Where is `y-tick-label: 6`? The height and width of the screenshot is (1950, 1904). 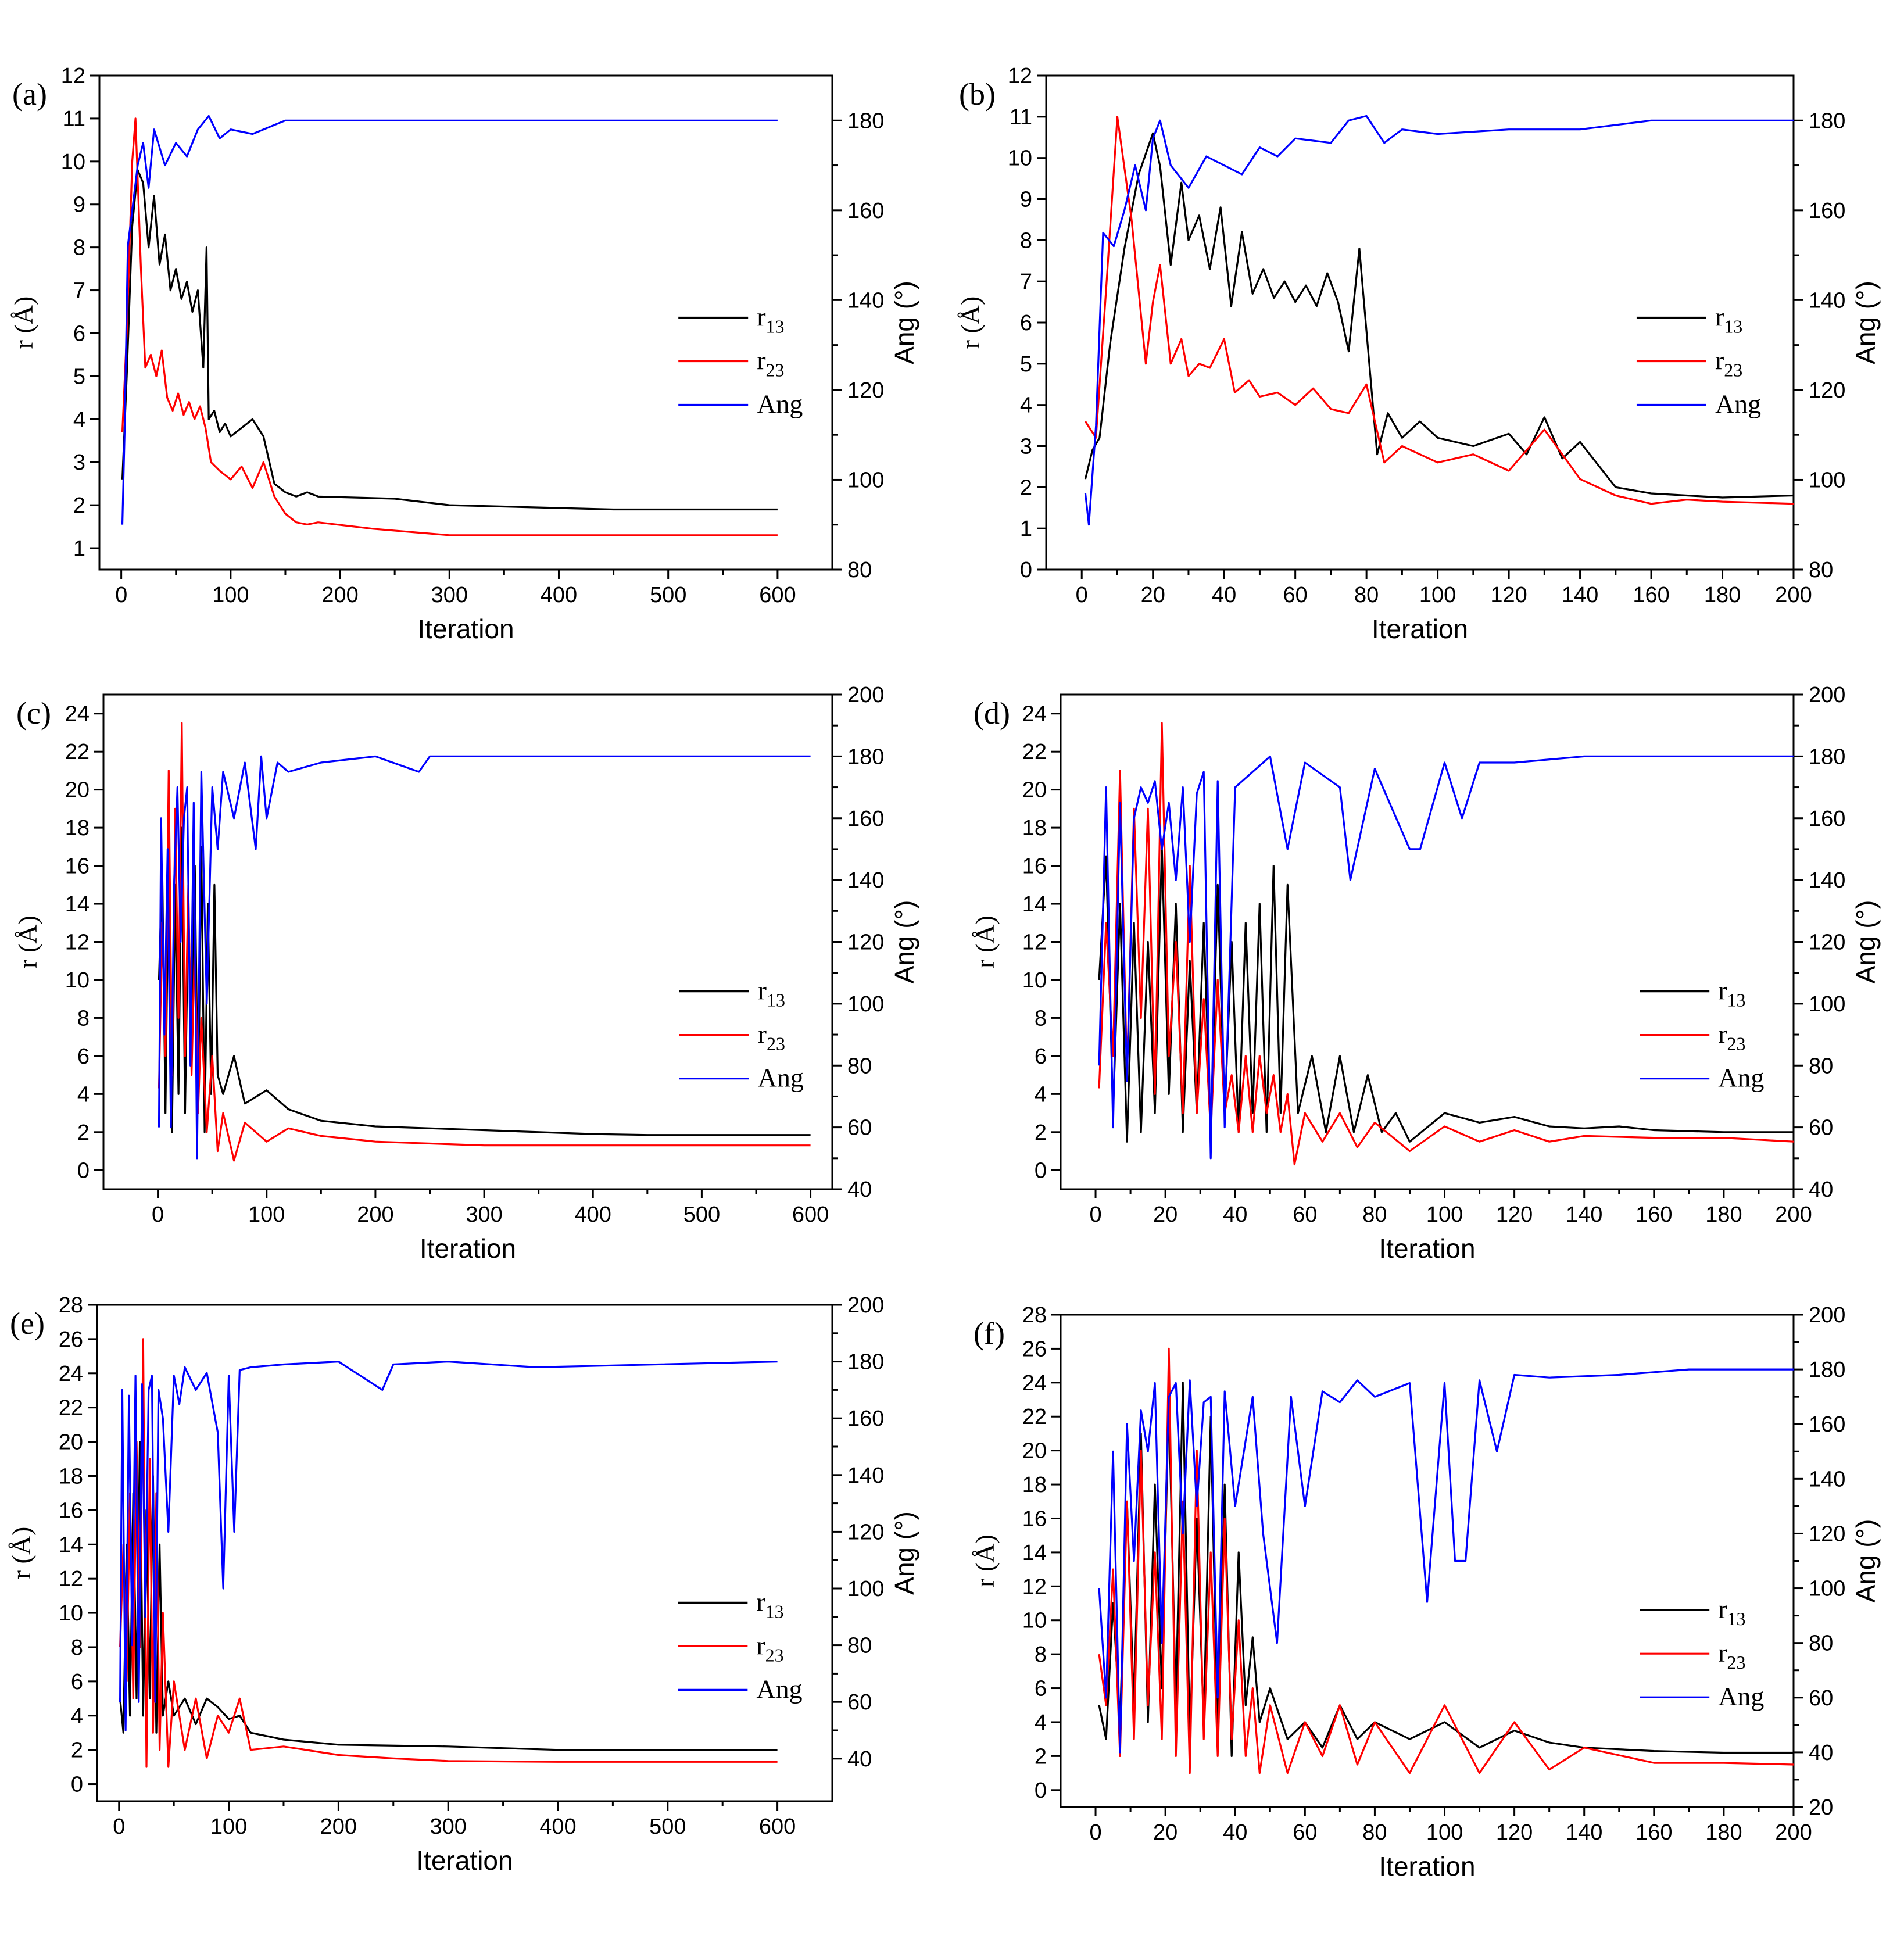
y-tick-label: 6 is located at coordinates (84, 1057).